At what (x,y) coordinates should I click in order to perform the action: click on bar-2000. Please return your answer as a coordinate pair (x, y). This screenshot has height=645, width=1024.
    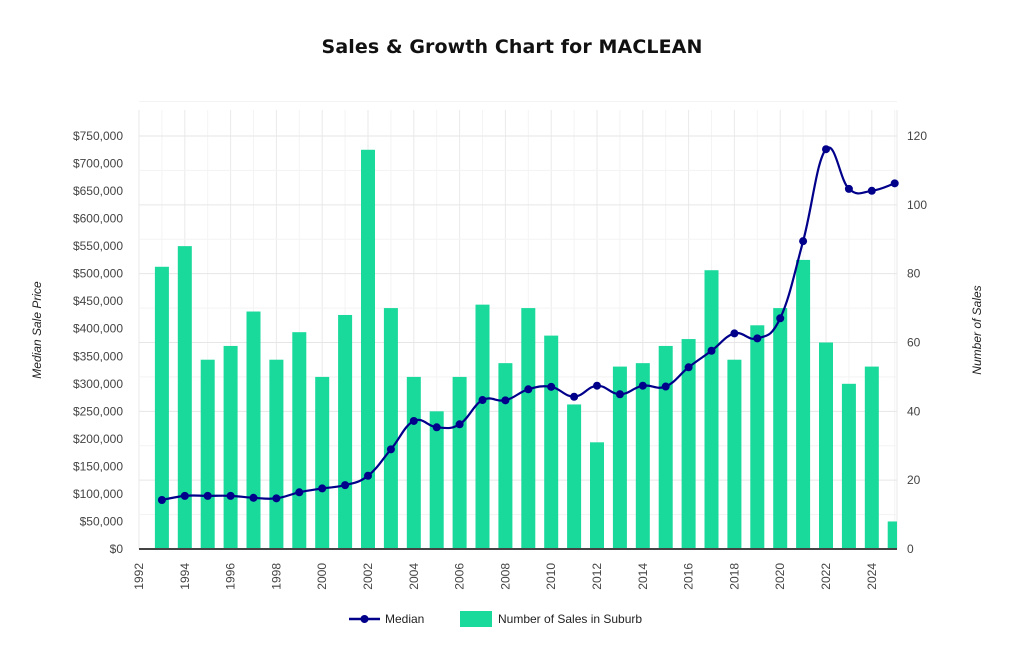
    Looking at the image, I should click on (322, 462).